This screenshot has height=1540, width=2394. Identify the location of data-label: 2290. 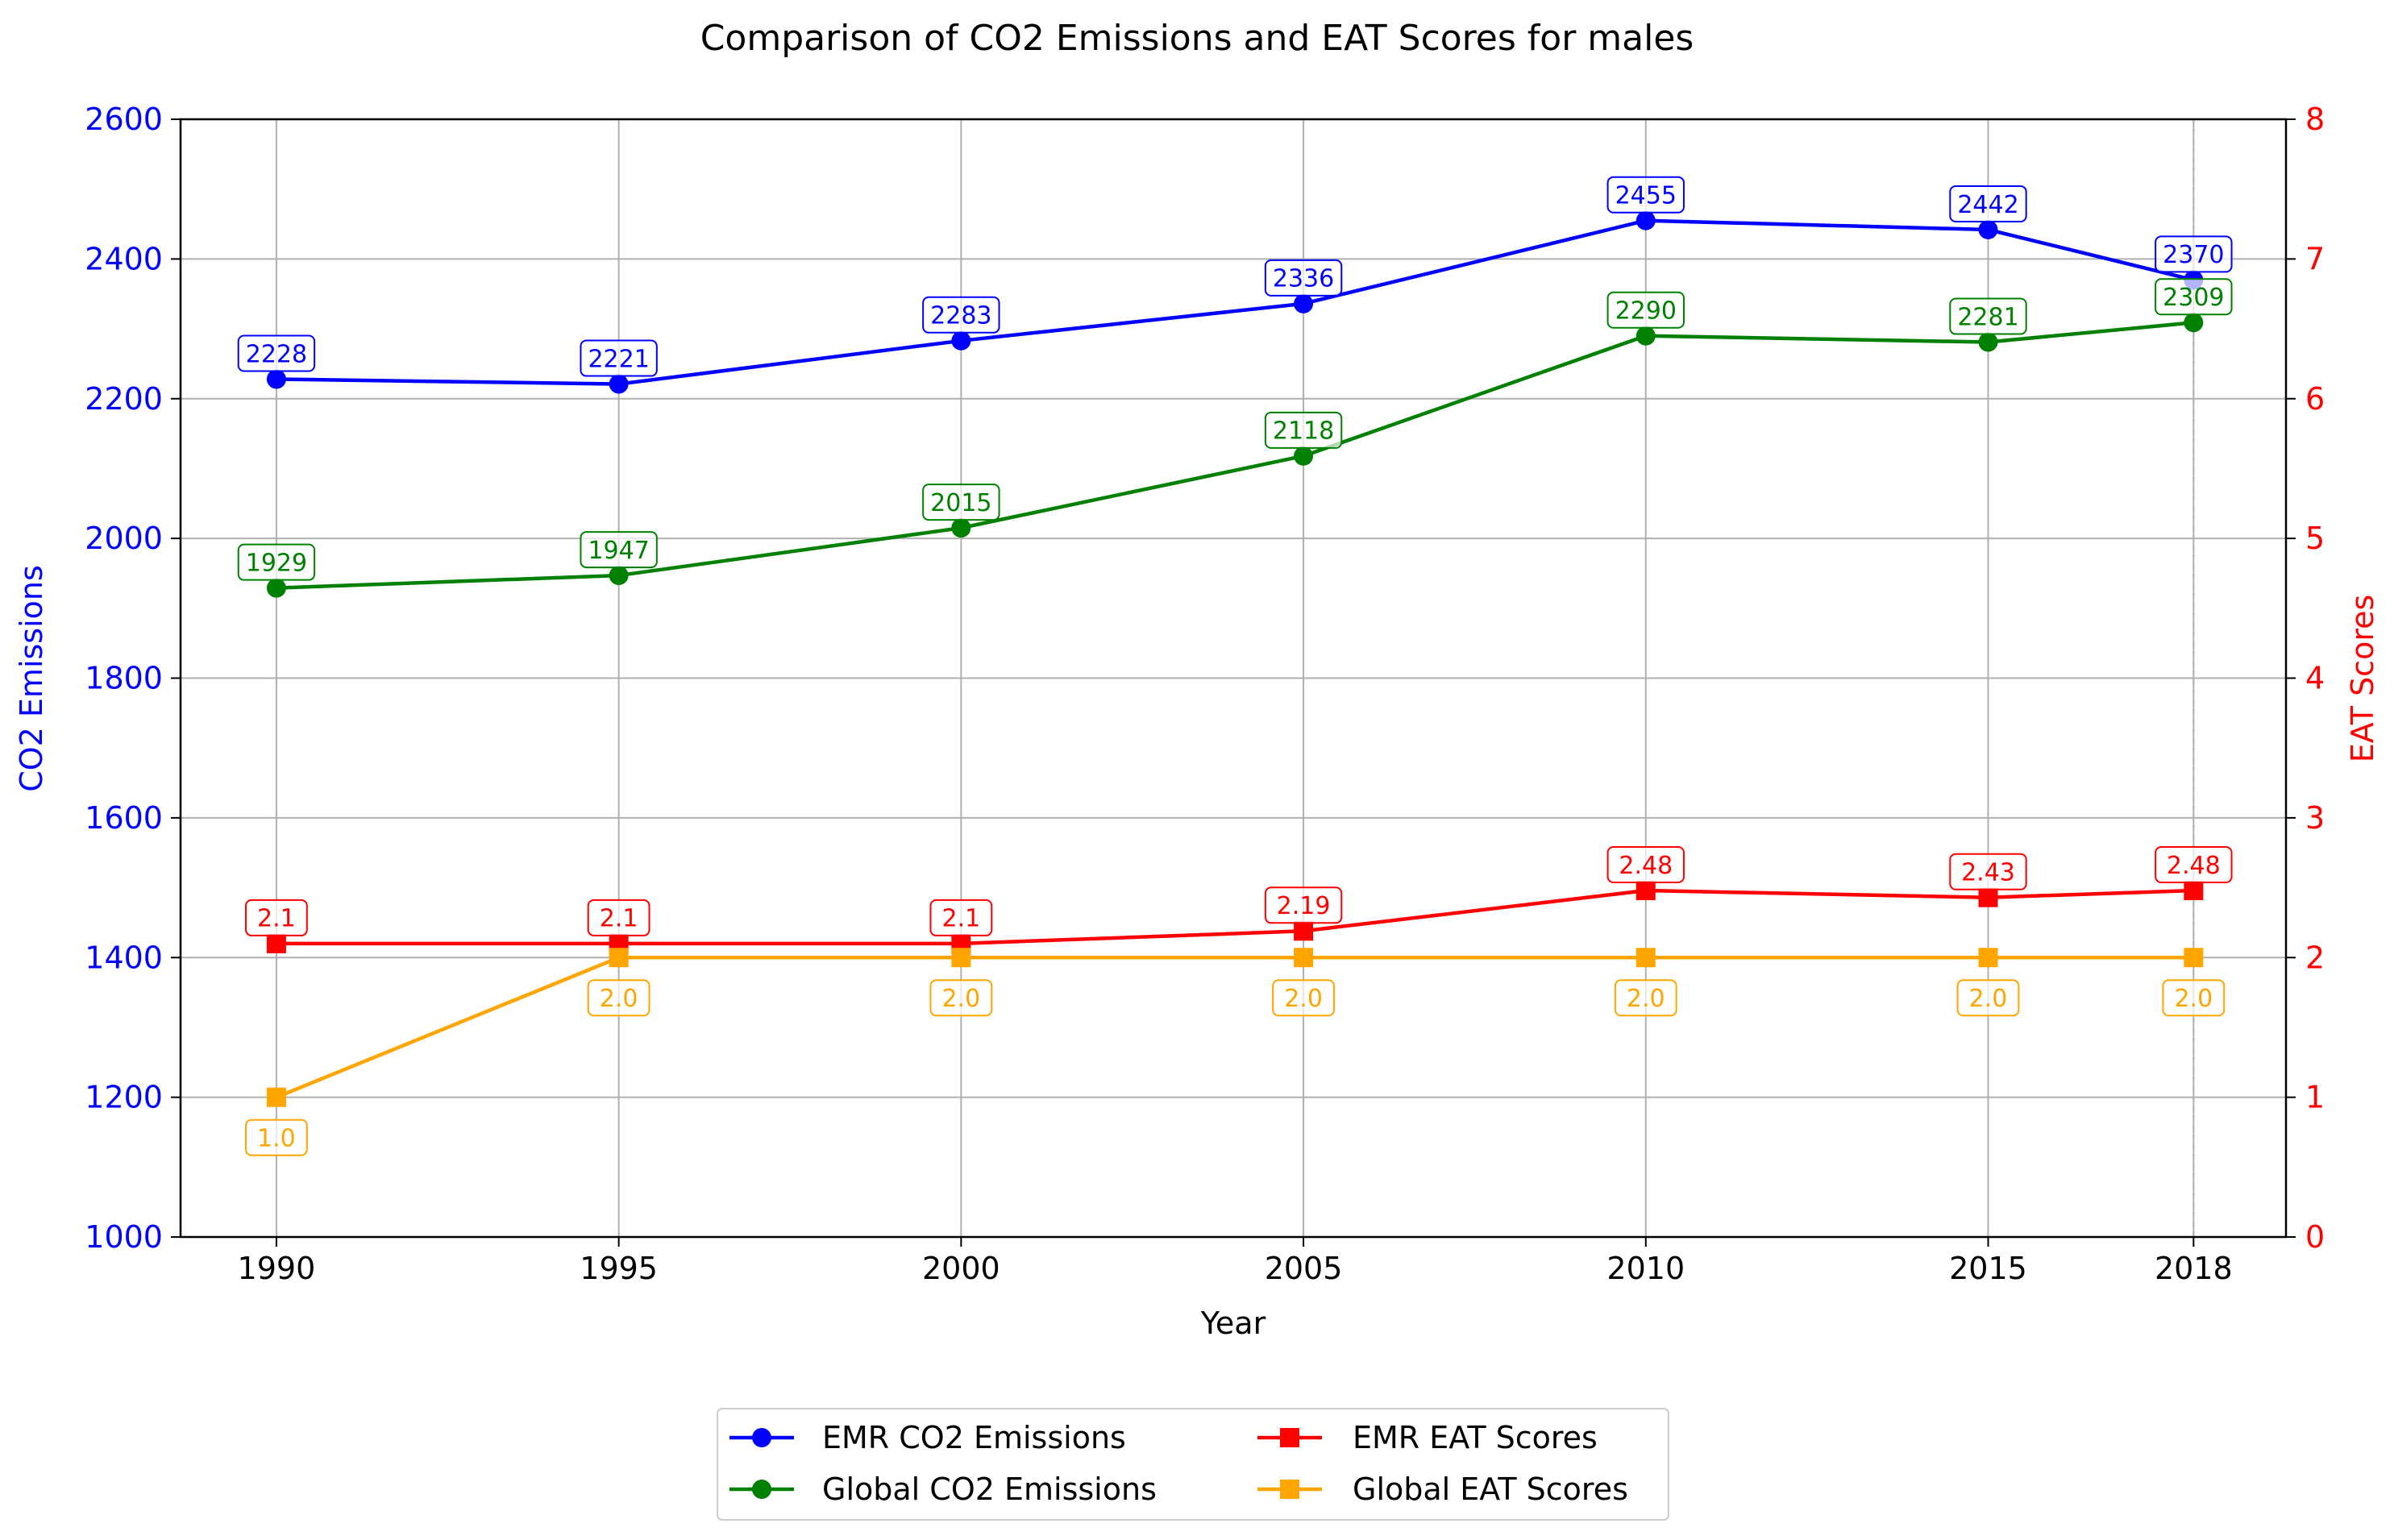
(1646, 311).